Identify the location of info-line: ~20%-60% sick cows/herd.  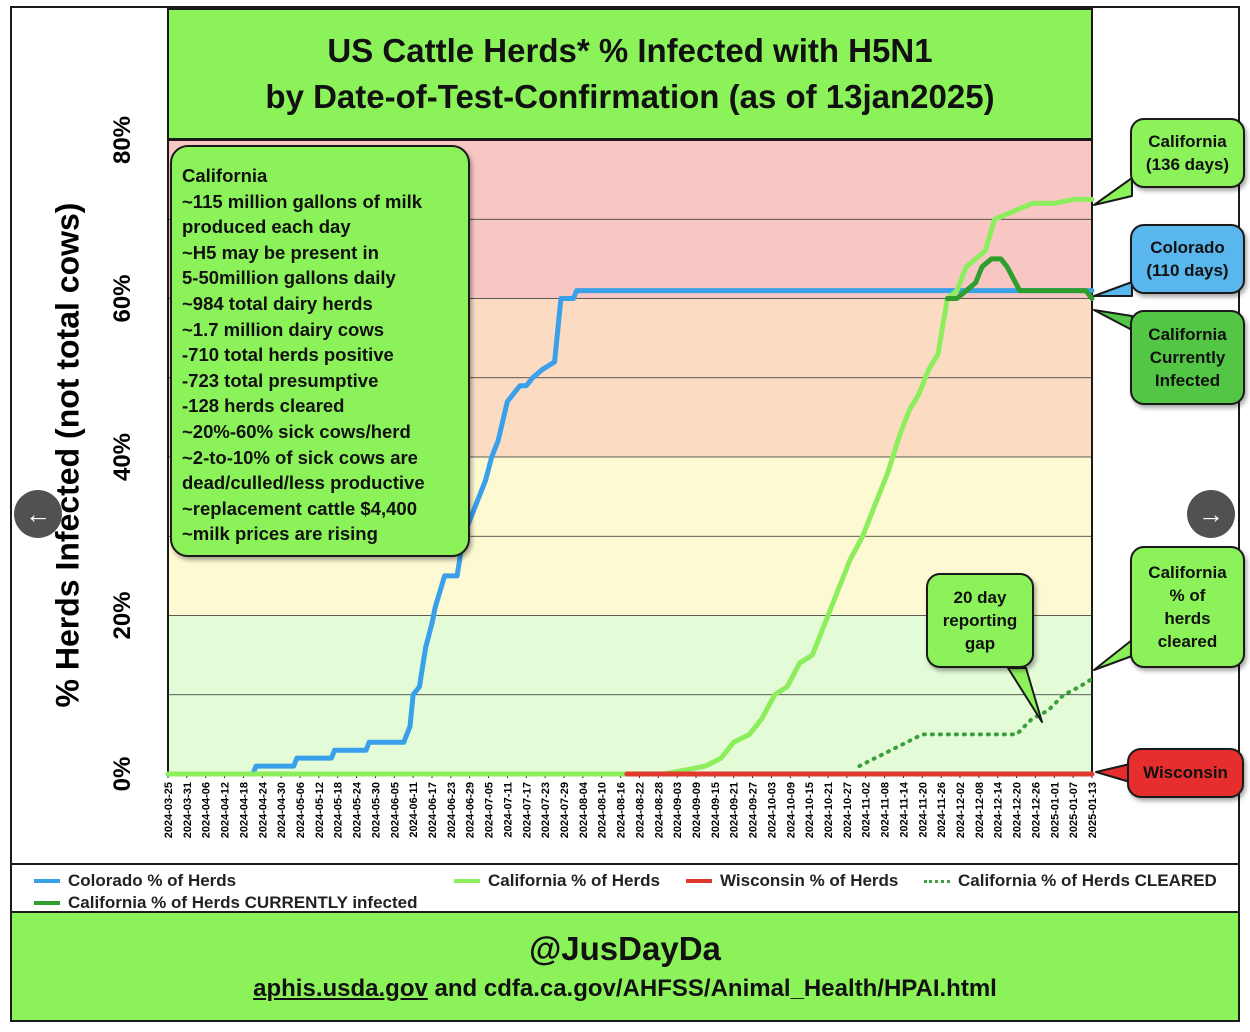
(296, 431).